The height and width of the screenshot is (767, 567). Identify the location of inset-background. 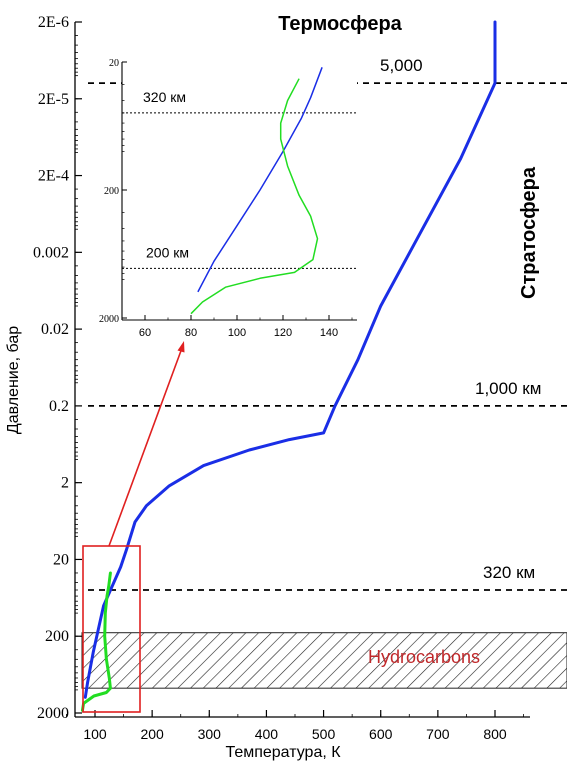
(239, 191).